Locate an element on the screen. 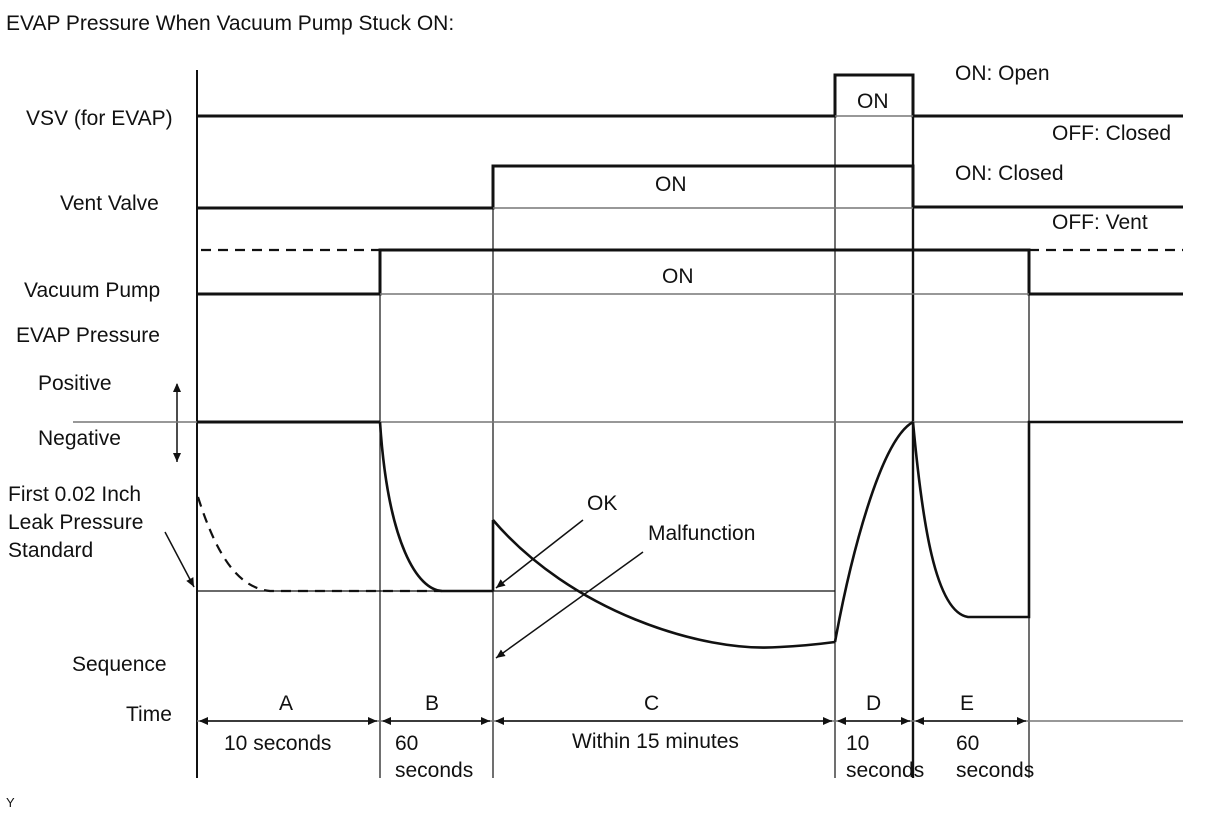 This screenshot has height=814, width=1208. time-b-line-2: seconds is located at coordinates (434, 770).